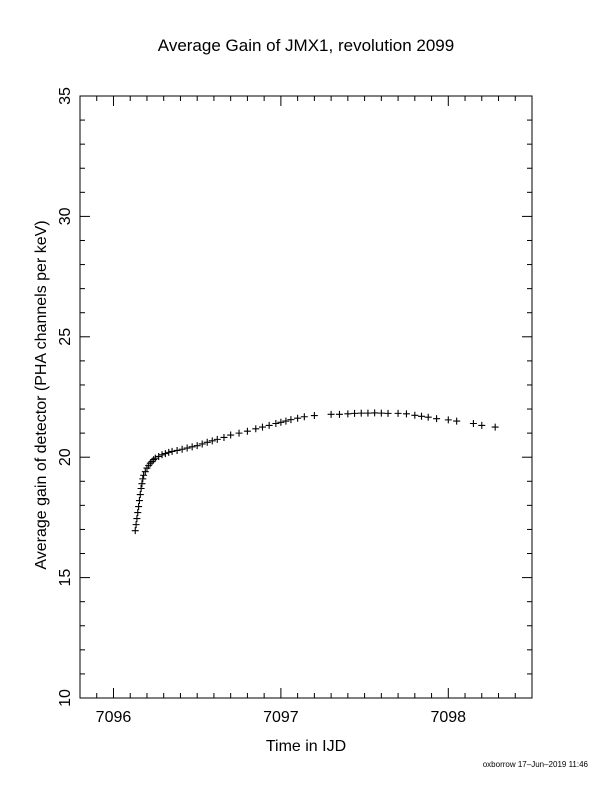 The width and height of the screenshot is (612, 792). What do you see at coordinates (65, 96) in the screenshot?
I see `y-tick-label: 35` at bounding box center [65, 96].